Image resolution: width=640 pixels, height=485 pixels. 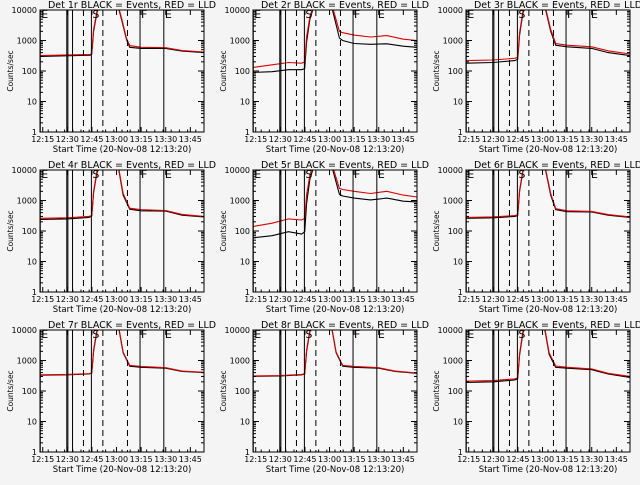 I want to click on chart-title: Det 7r BLACK = Events, RED = LLD, so click(x=132, y=325).